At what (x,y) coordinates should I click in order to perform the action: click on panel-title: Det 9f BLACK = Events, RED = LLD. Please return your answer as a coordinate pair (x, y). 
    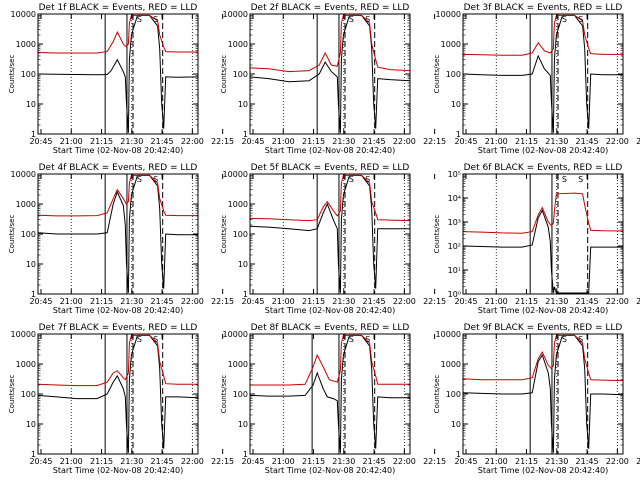
    Looking at the image, I should click on (543, 328).